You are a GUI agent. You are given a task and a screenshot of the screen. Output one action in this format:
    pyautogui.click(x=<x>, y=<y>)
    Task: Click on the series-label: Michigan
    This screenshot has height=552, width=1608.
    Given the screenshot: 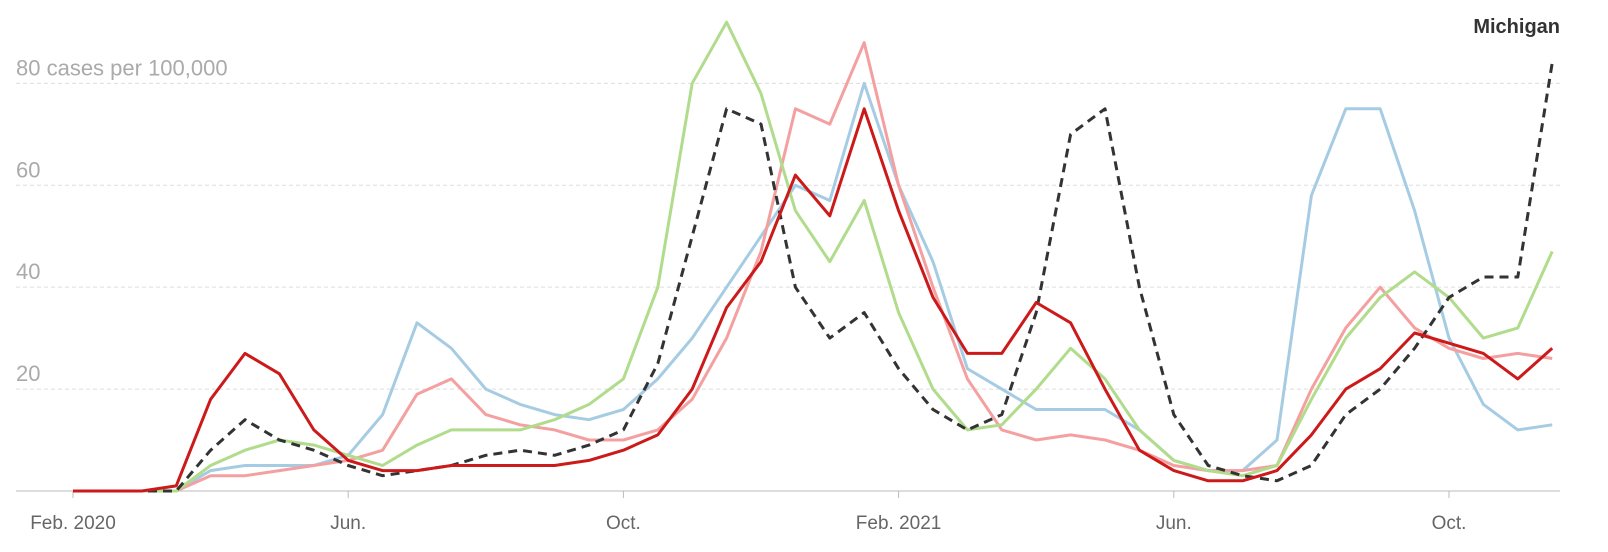 What is the action you would take?
    pyautogui.click(x=1516, y=27)
    